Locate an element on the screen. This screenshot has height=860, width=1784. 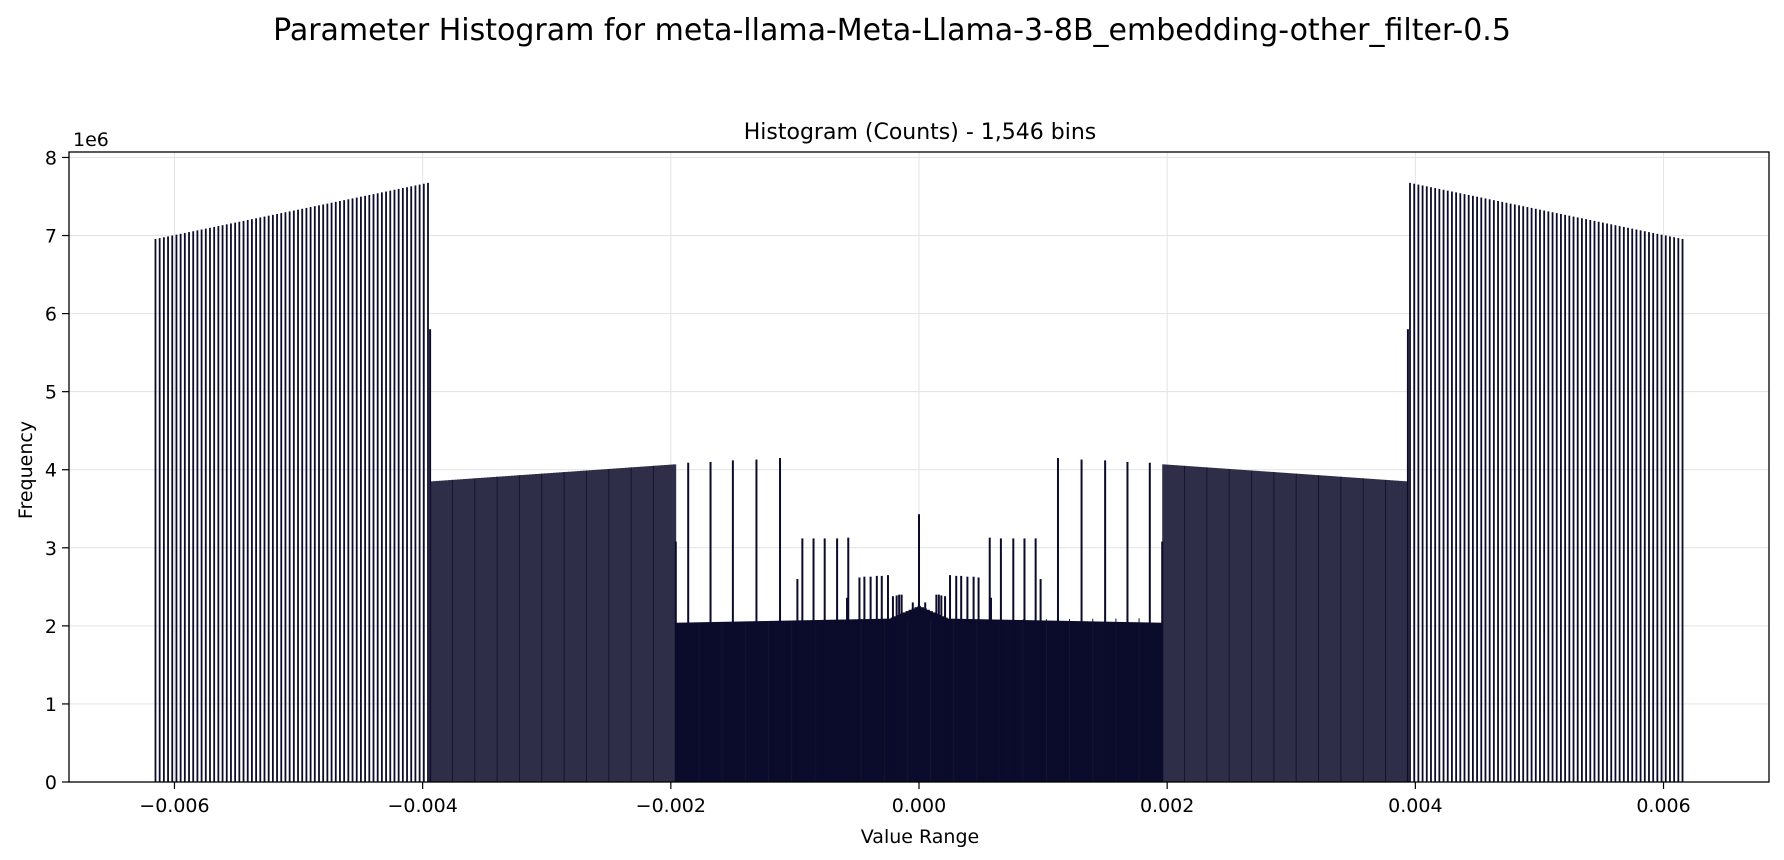
x-tick-label: 0.006 is located at coordinates (1663, 806).